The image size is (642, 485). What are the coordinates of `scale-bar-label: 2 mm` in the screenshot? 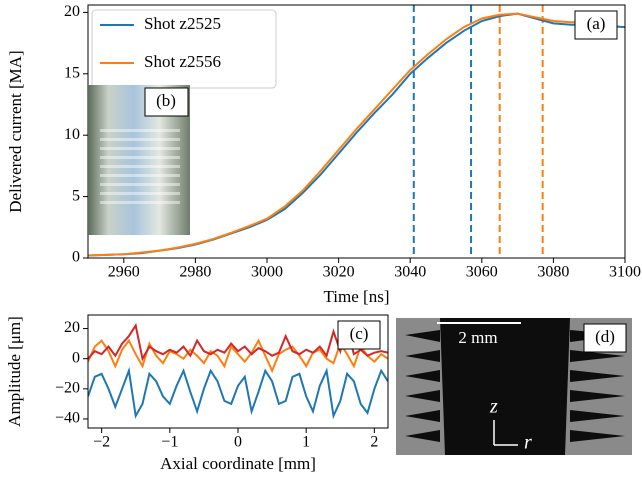 It's located at (477, 337).